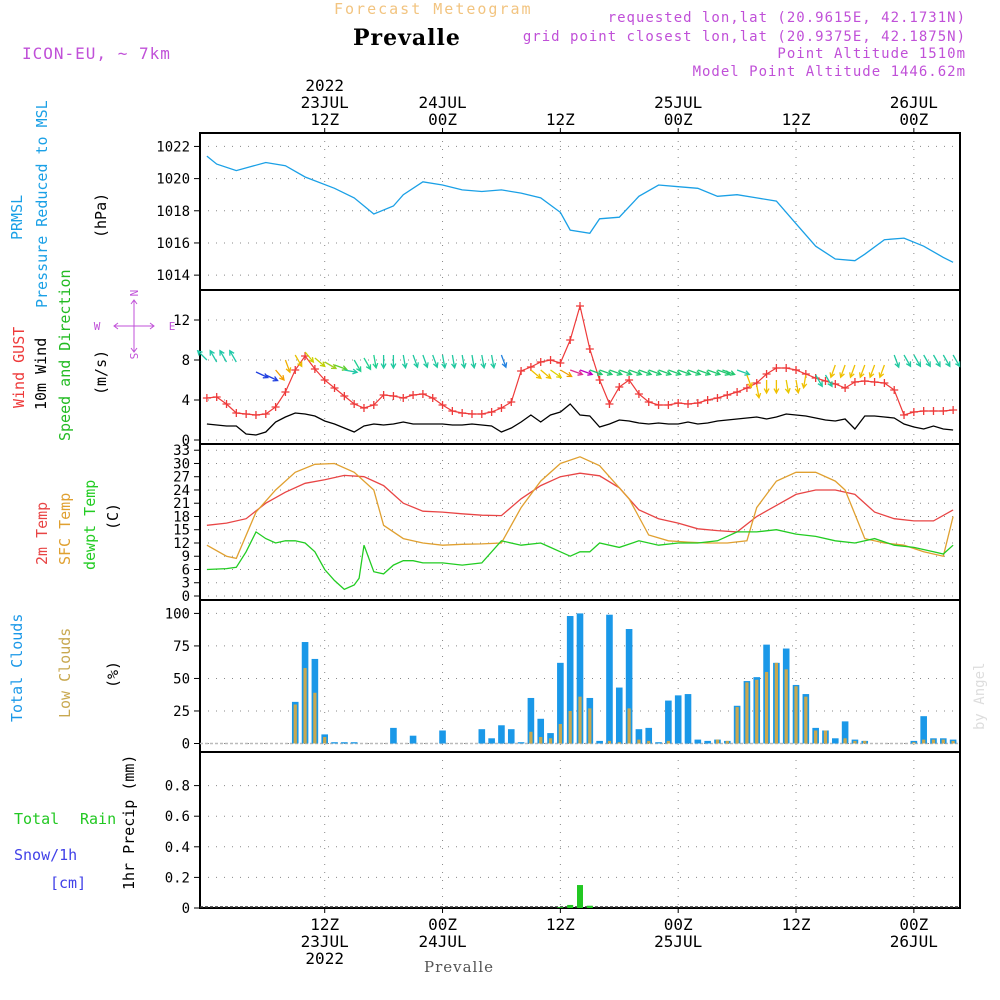 The width and height of the screenshot is (1000, 1000). I want to click on y-tick-label: 4, so click(186, 401).